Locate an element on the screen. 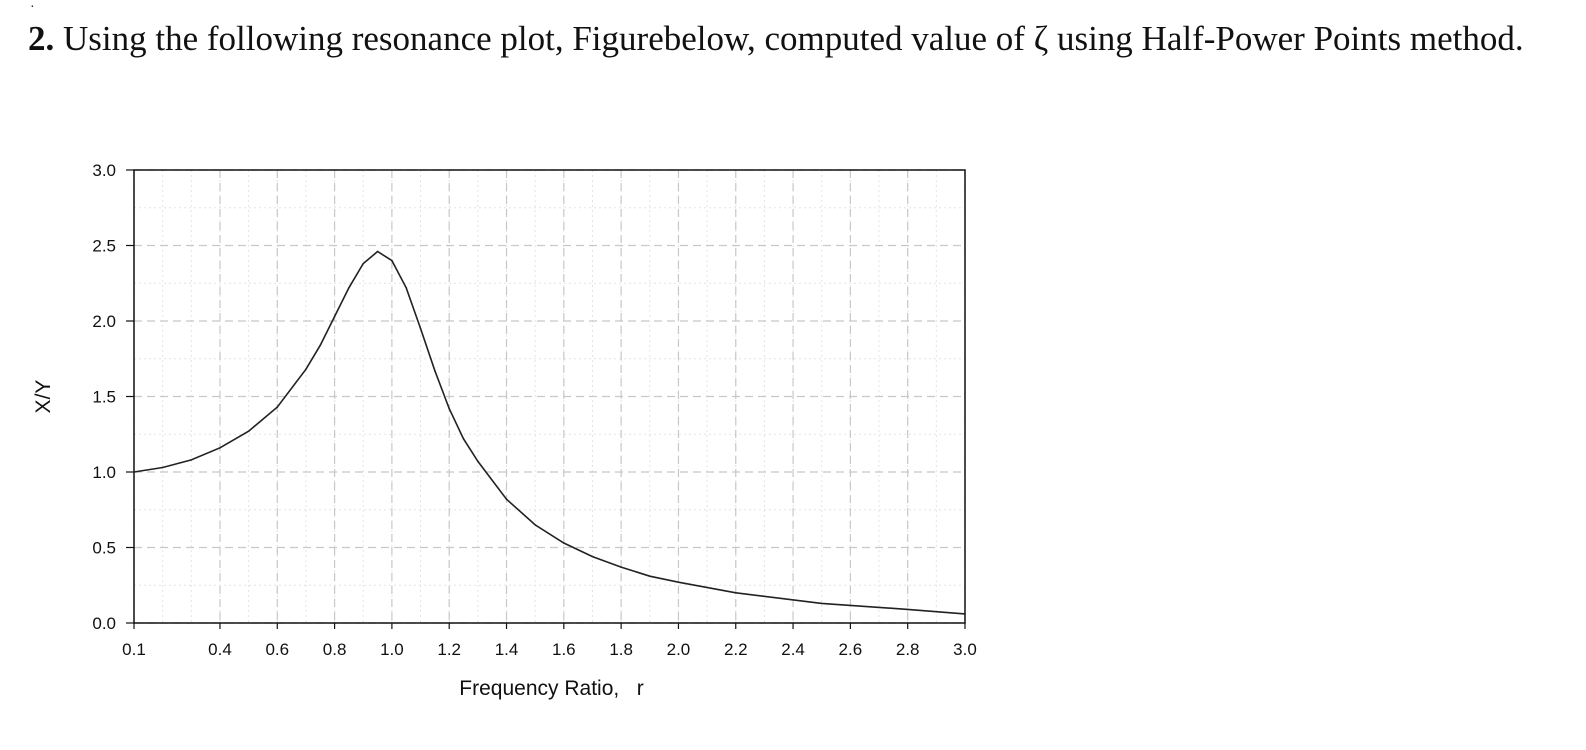 The height and width of the screenshot is (750, 1586). y-tick-label: 0.0 is located at coordinates (104, 623).